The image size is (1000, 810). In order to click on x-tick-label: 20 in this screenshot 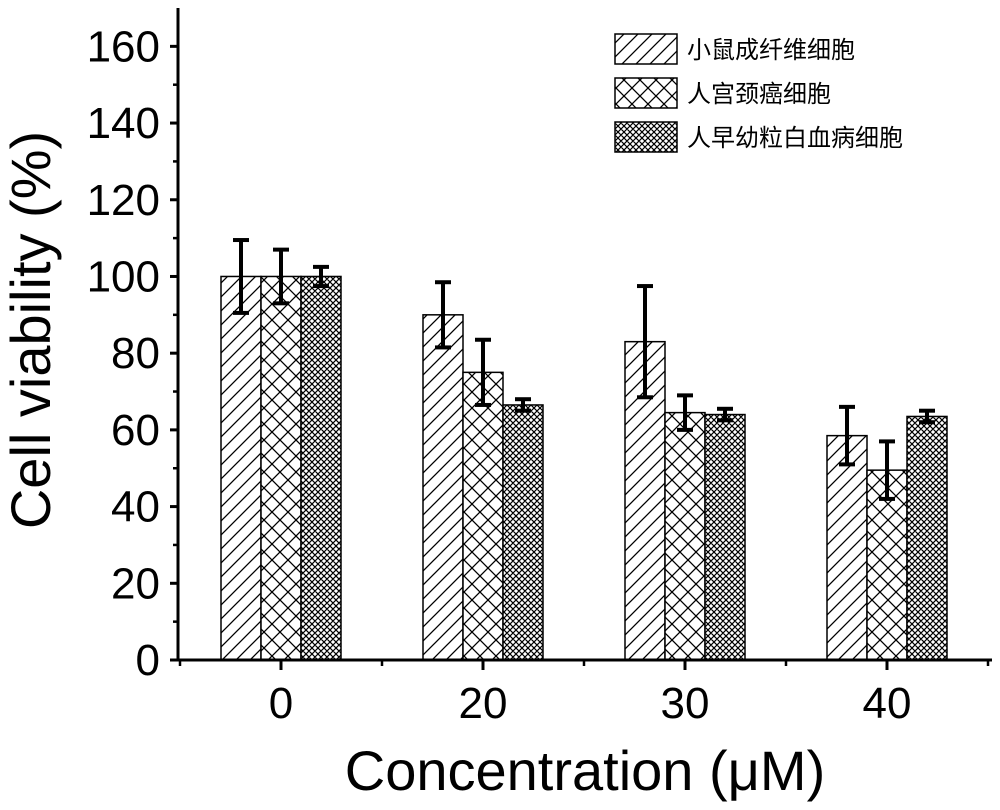, I will do `click(483, 703)`.